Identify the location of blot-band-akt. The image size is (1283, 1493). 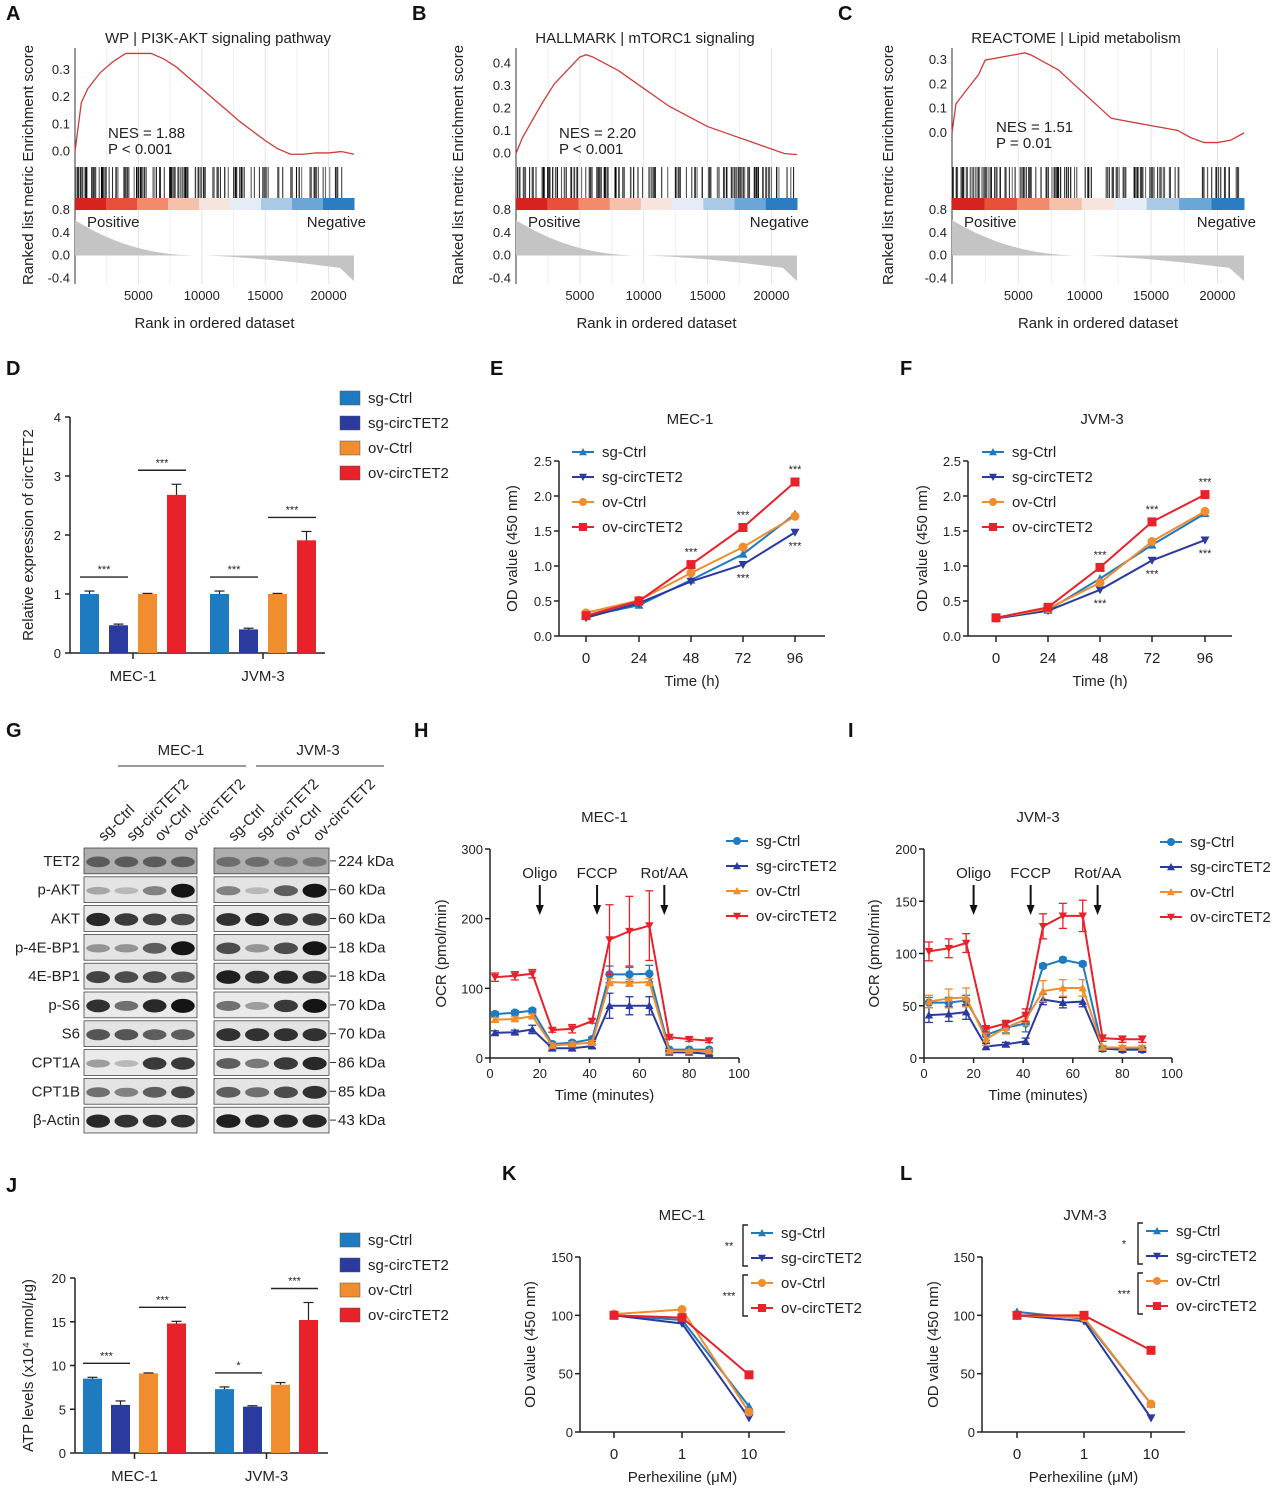
(228, 919).